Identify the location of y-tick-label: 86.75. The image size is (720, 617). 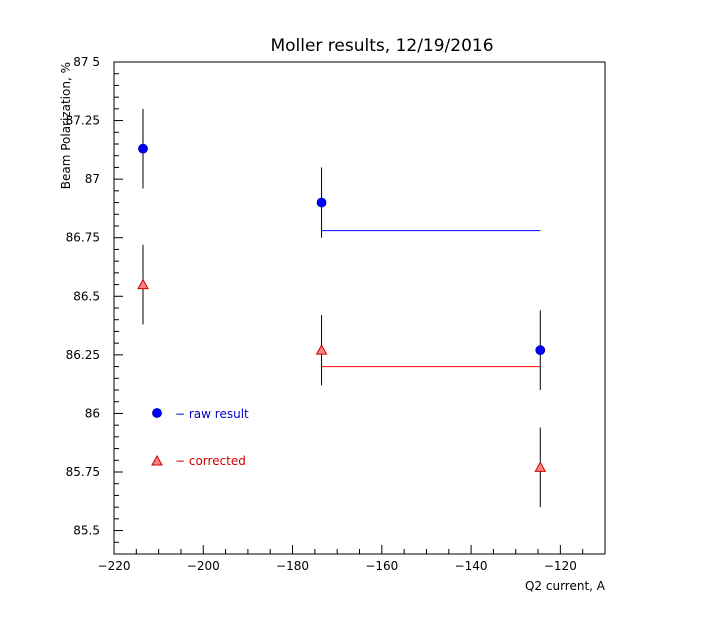
(83, 238).